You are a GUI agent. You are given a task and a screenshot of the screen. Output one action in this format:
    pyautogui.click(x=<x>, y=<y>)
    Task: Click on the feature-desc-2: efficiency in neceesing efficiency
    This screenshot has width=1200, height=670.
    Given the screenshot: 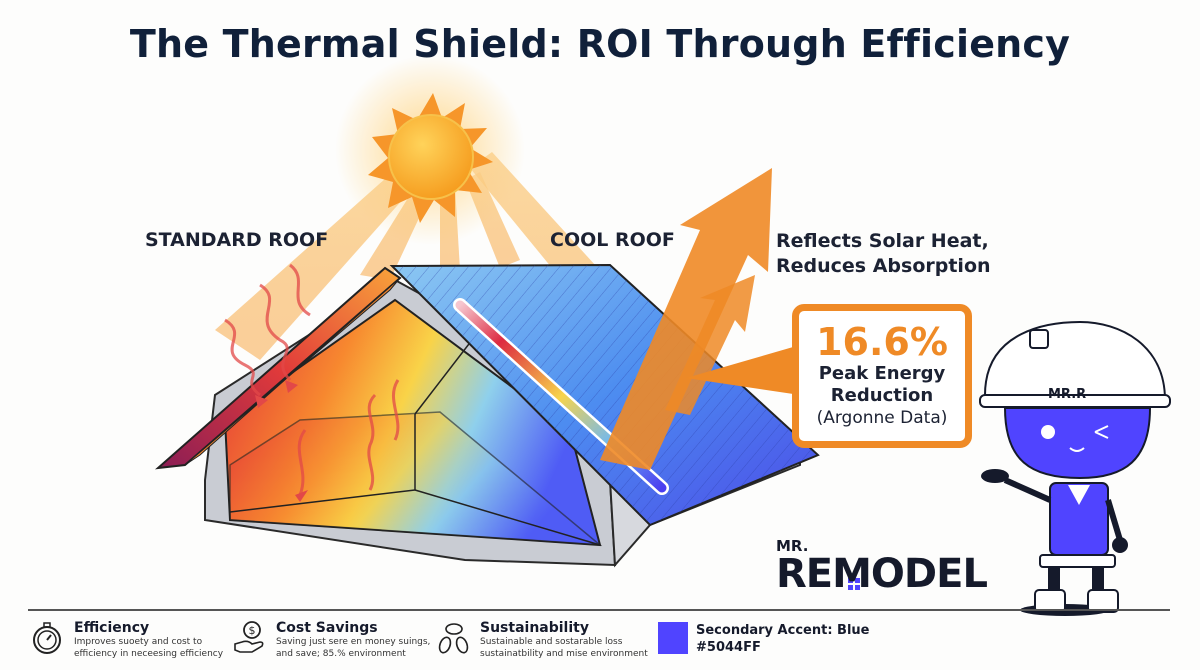 What is the action you would take?
    pyautogui.click(x=149, y=654)
    